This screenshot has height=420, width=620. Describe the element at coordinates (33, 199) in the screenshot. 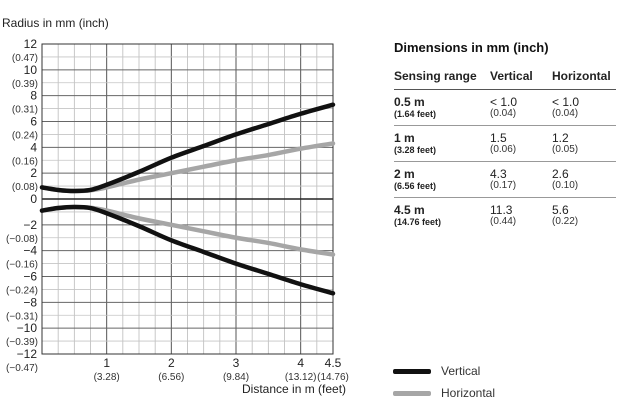

I see `y-tick-label: 0` at that location.